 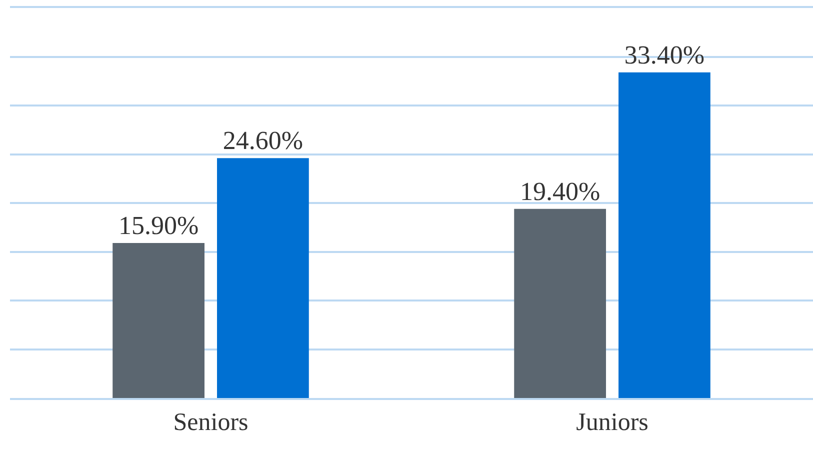 What do you see at coordinates (210, 422) in the screenshot?
I see `x-tick-label: Seniors` at bounding box center [210, 422].